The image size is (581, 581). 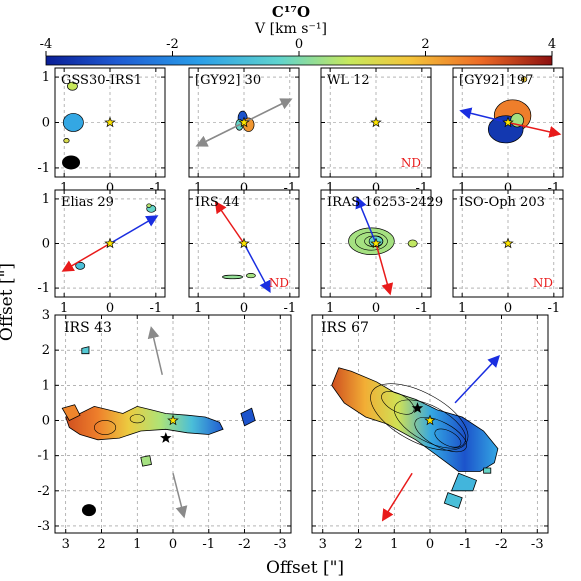 What do you see at coordinates (46, 350) in the screenshot?
I see `y-tick-label: 2` at bounding box center [46, 350].